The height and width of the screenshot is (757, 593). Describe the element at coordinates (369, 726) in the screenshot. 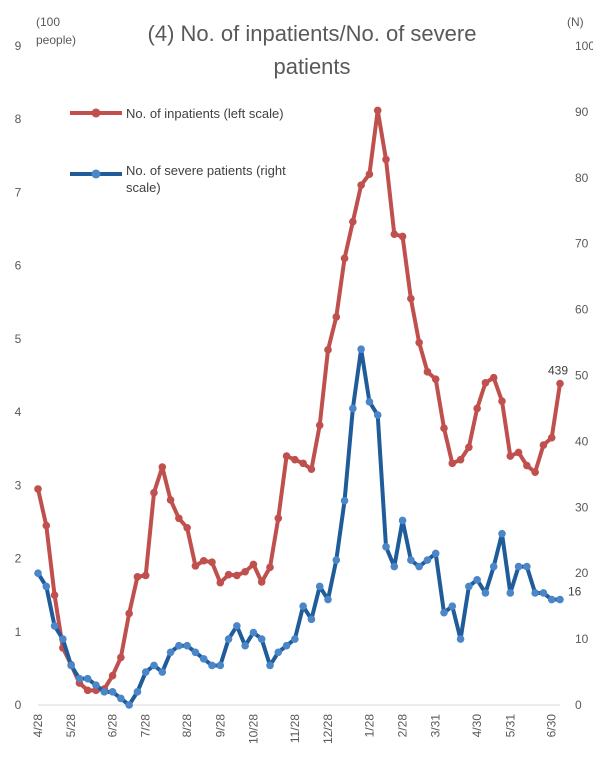

I see `x-tick-label: 1/28` at that location.